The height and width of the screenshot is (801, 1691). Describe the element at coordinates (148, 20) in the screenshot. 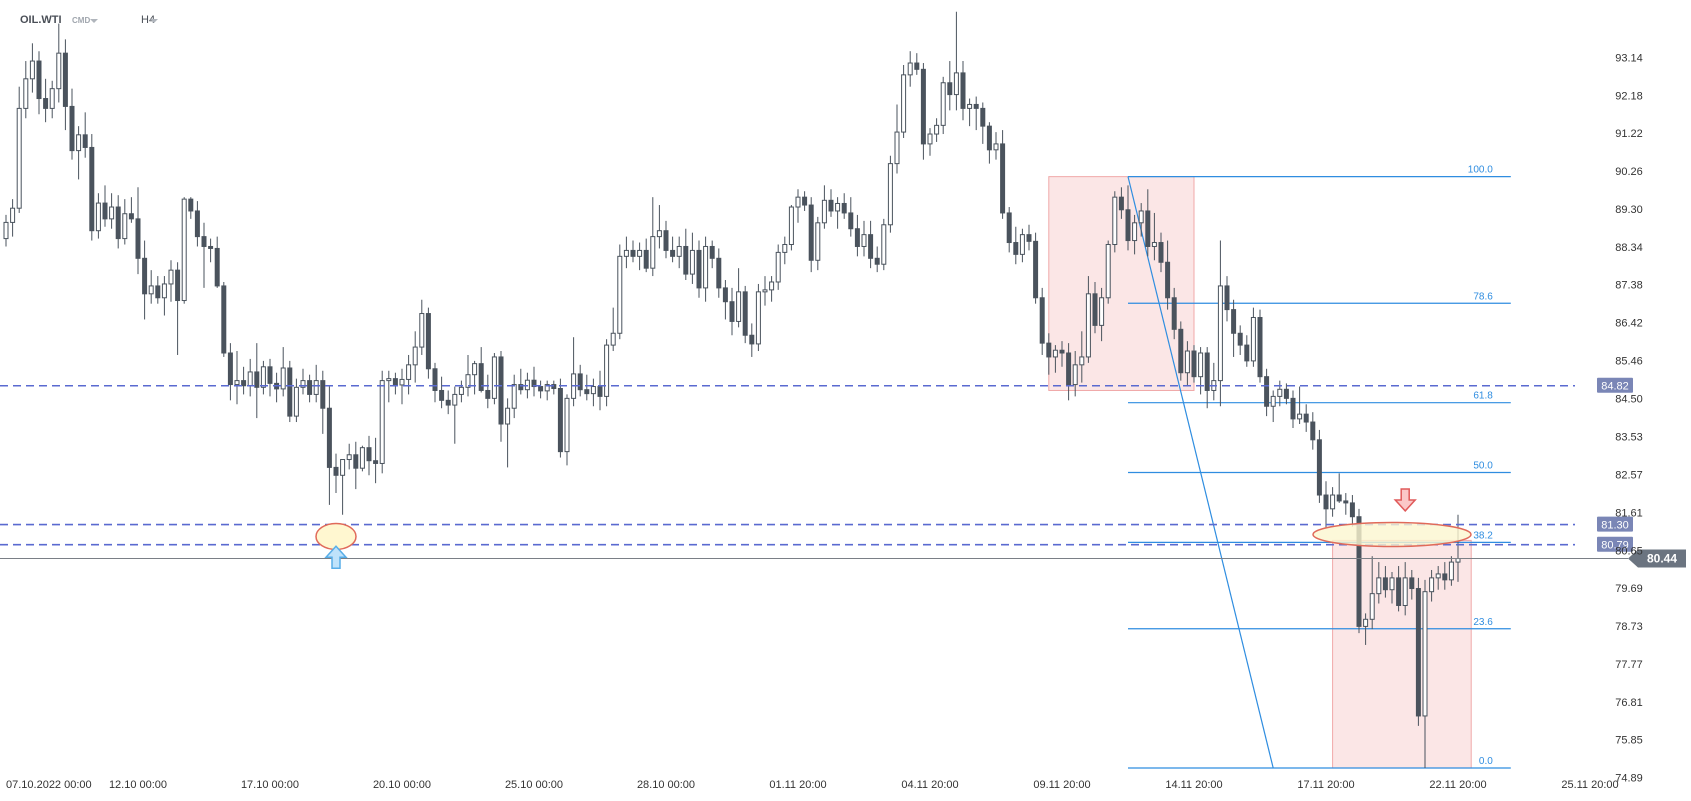

I see `timeframe-label: H4` at that location.